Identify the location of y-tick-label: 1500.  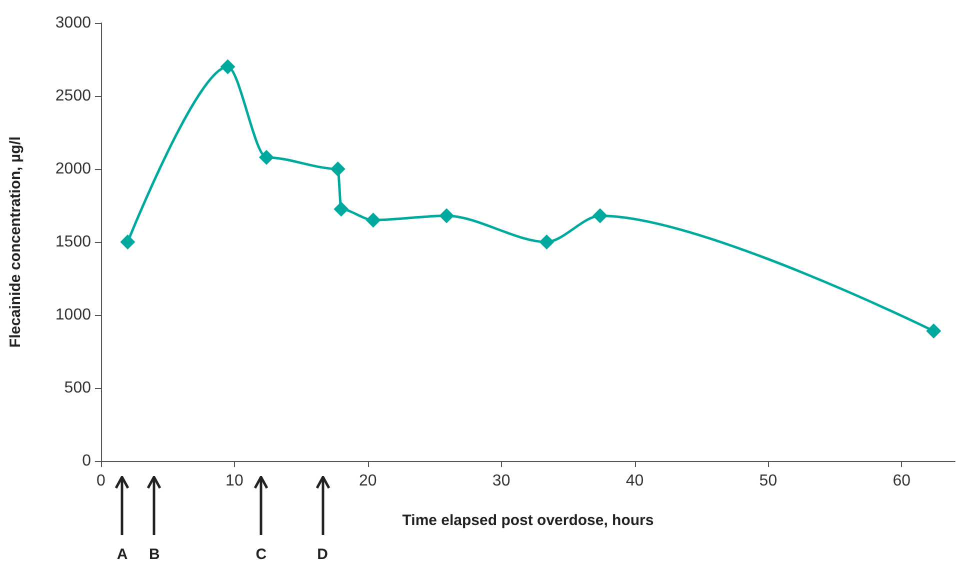
(73, 242).